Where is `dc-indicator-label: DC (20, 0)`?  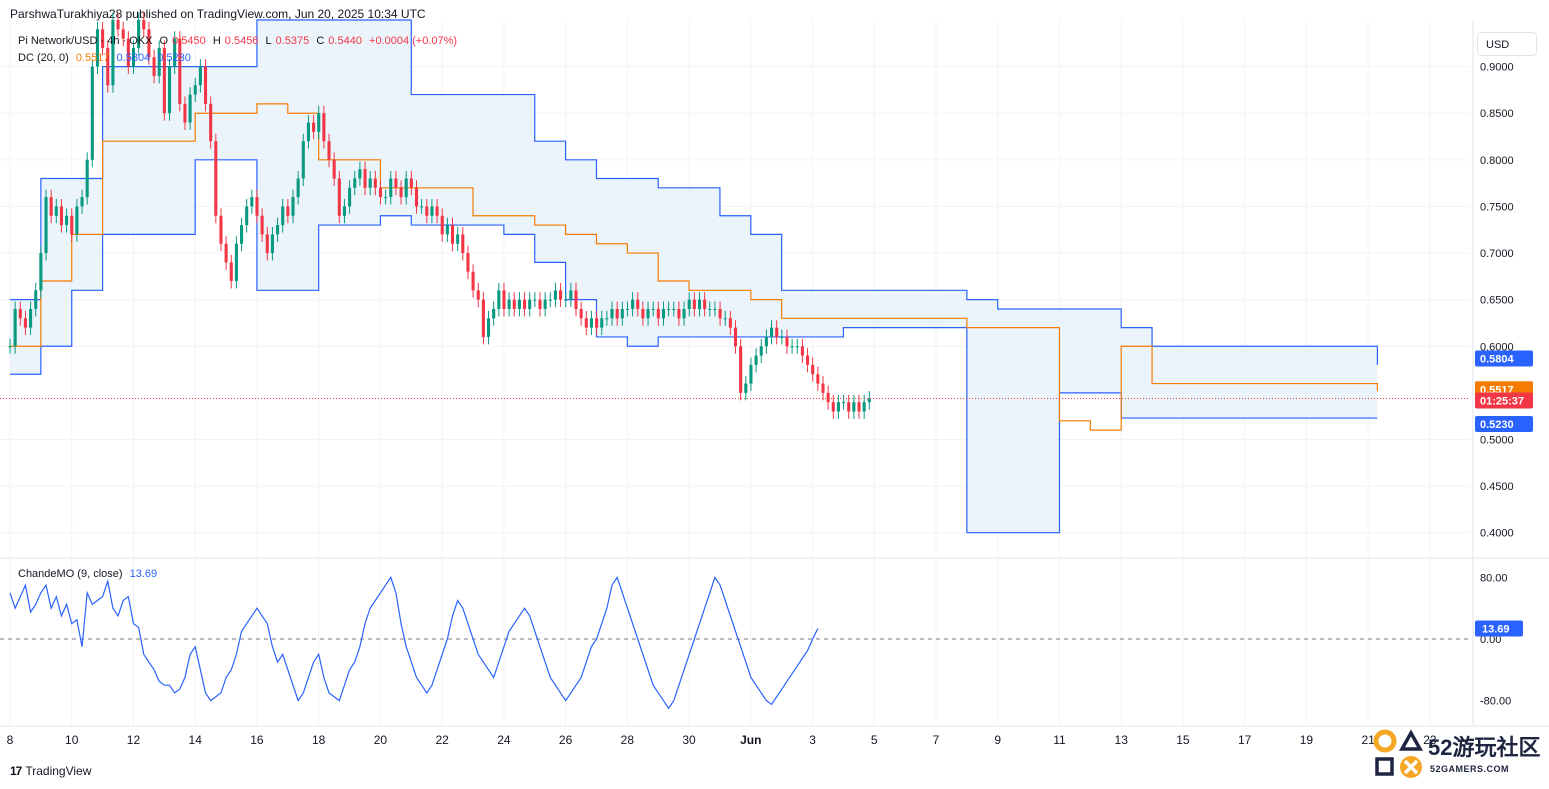
dc-indicator-label: DC (20, 0) is located at coordinates (43, 58).